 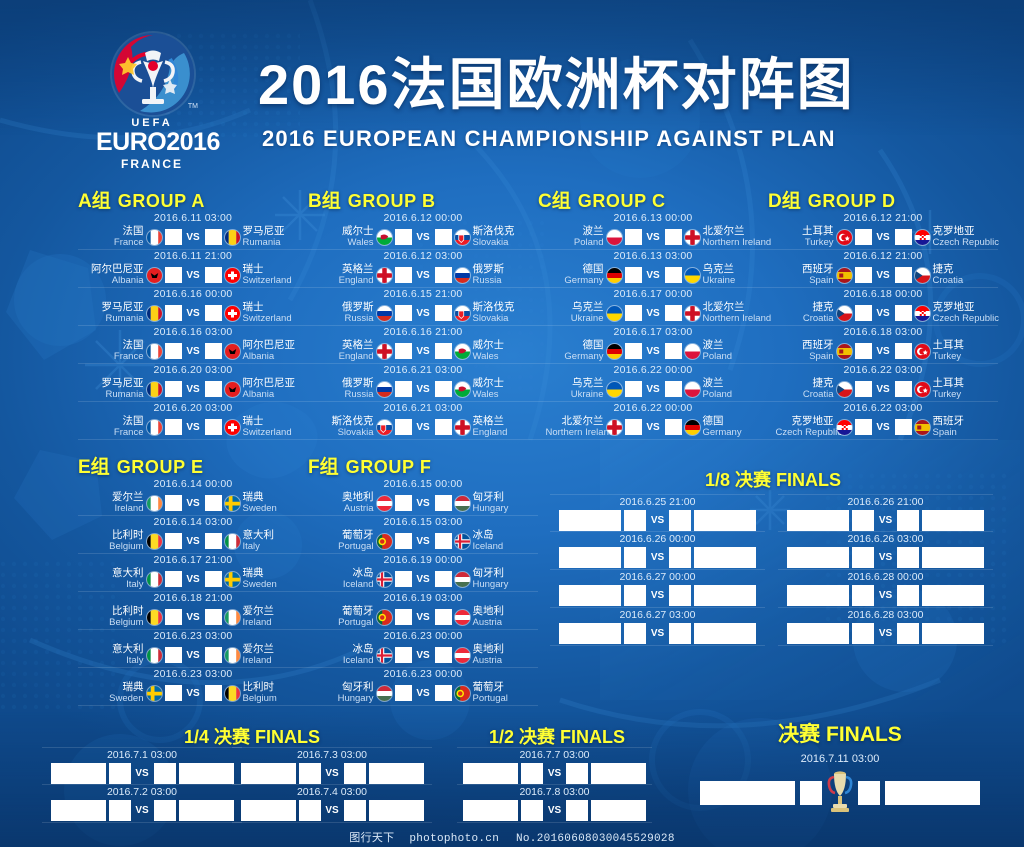 I want to click on final-away-team-box, so click(x=932, y=793).